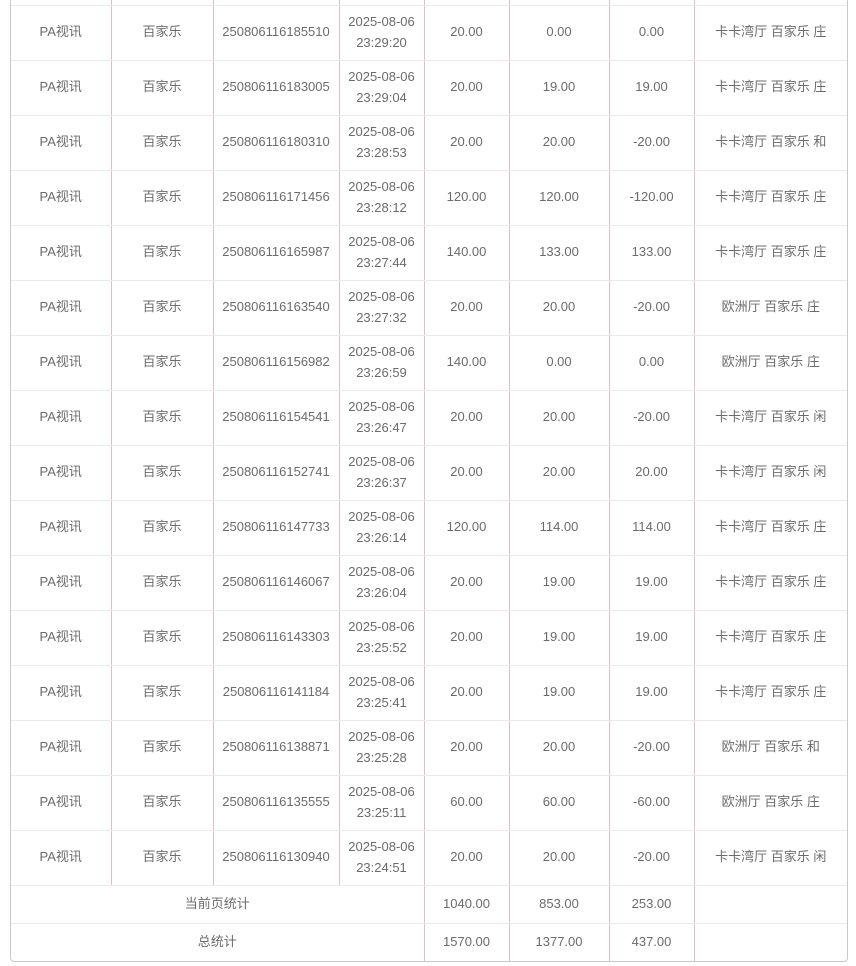 The image size is (856, 966). I want to click on bet-time-cell: 2025-08-06 23:25:52, so click(382, 638).